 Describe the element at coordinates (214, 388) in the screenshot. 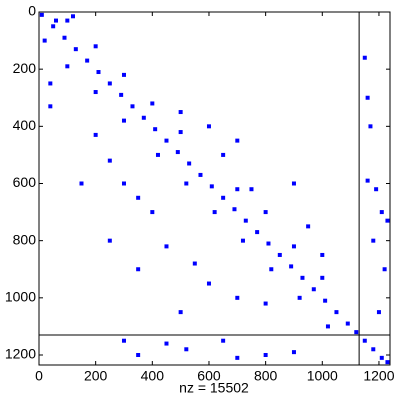

I see `x-axis-label: nz = 15502` at that location.